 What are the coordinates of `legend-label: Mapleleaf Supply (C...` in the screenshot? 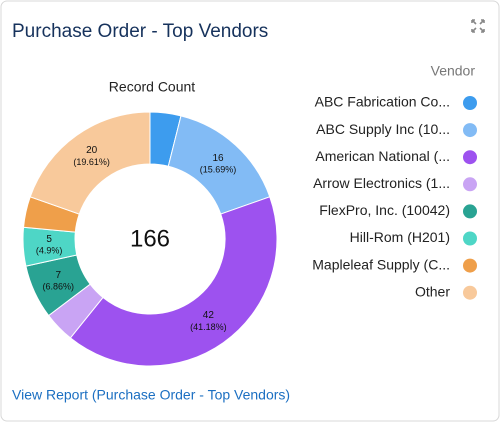 It's located at (381, 264).